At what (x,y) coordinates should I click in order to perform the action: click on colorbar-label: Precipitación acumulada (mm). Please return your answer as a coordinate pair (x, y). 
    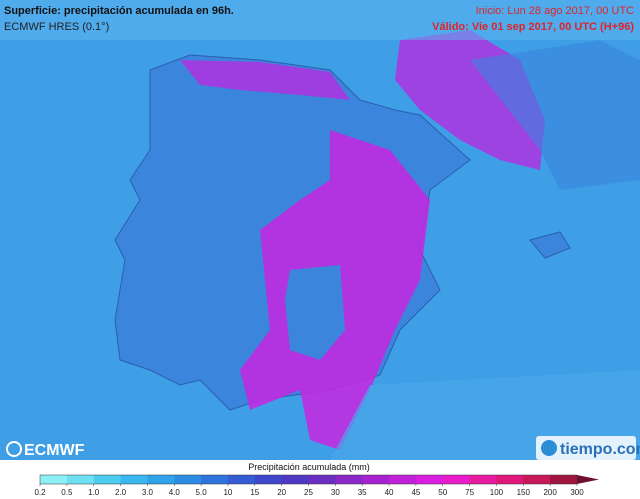
    Looking at the image, I should click on (309, 467).